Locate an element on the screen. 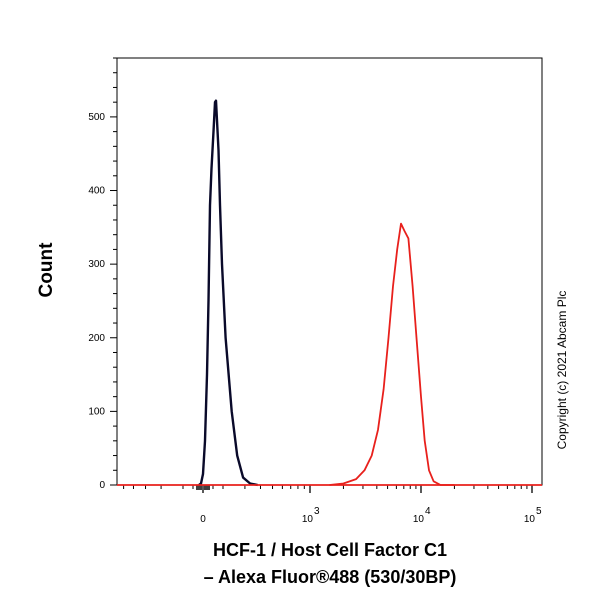 The width and height of the screenshot is (600, 600). x-tick-exponent: 3 is located at coordinates (317, 511).